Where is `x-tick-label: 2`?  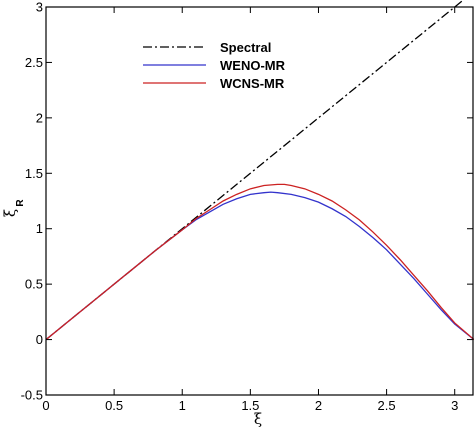
x-tick-label: 2 is located at coordinates (318, 405).